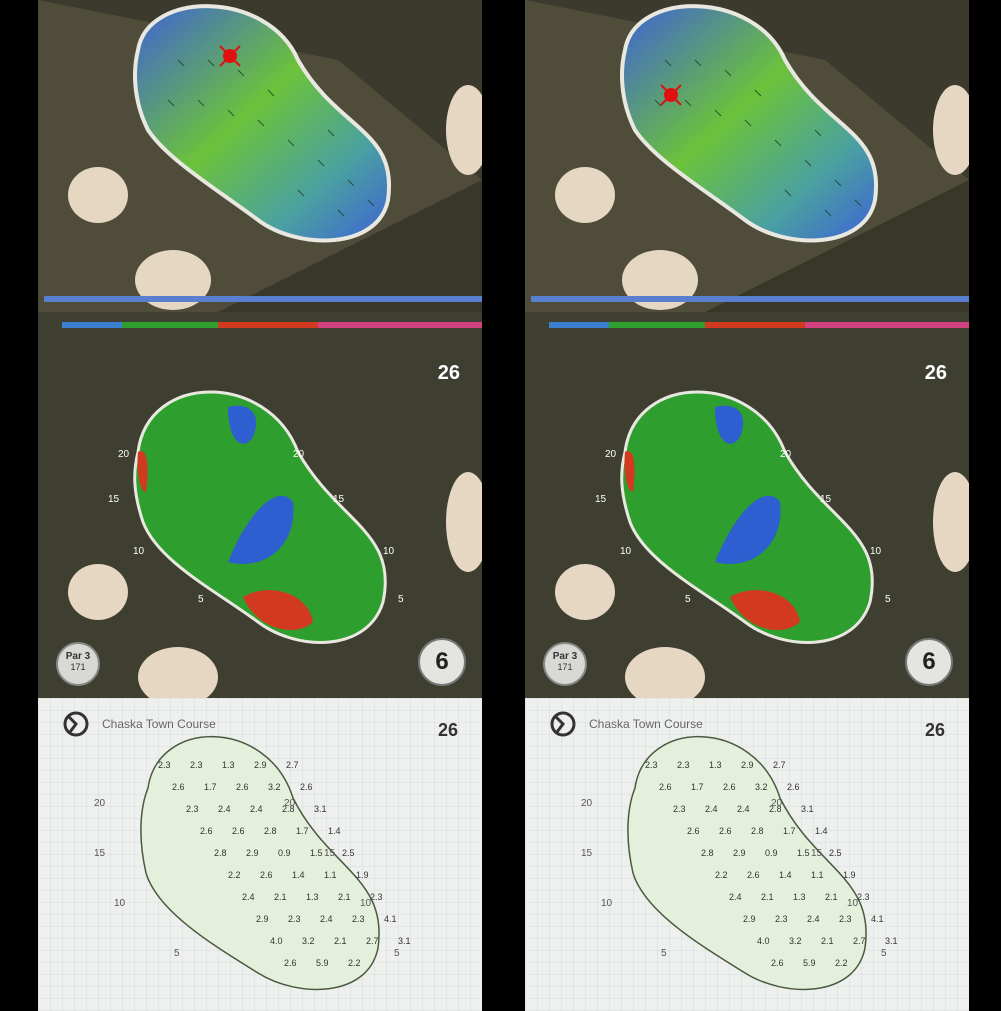 This screenshot has height=1011, width=1001. Describe the element at coordinates (348, 853) in the screenshot. I see `slope-value: 2.5` at that location.